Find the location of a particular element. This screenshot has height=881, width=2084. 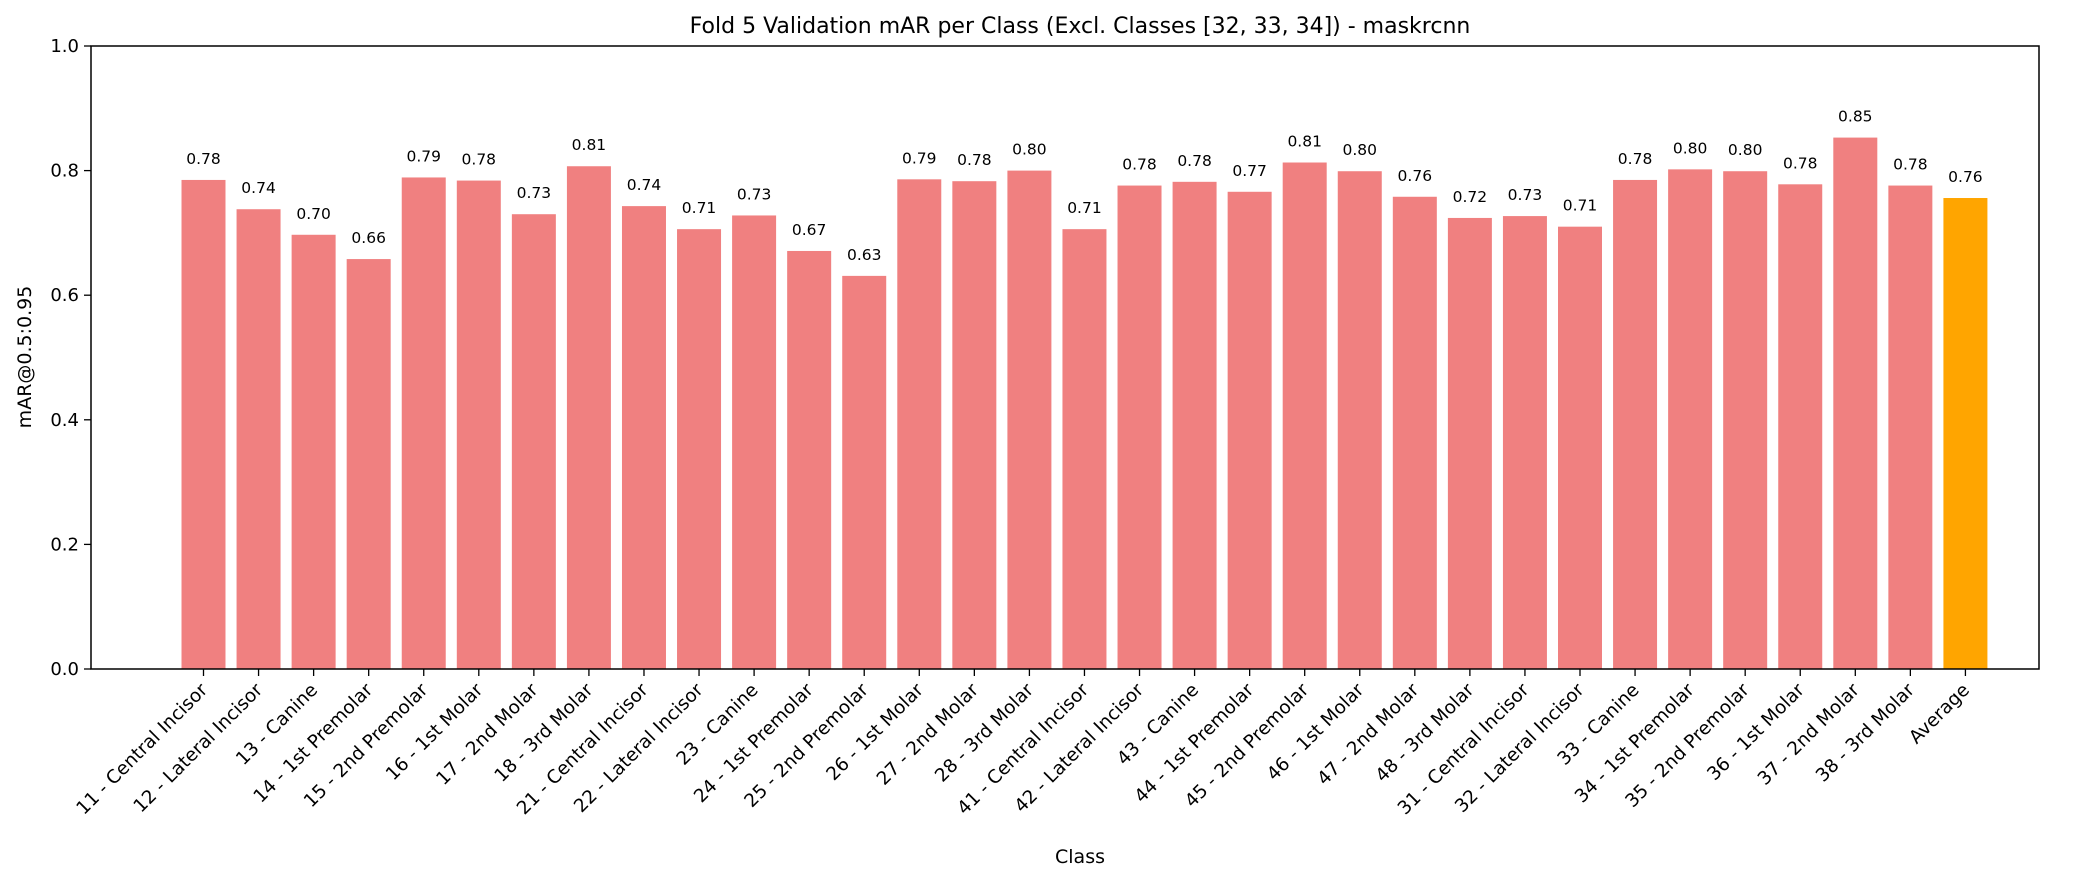

x-tick-label: 17 - 2nd Molar is located at coordinates (487, 734).